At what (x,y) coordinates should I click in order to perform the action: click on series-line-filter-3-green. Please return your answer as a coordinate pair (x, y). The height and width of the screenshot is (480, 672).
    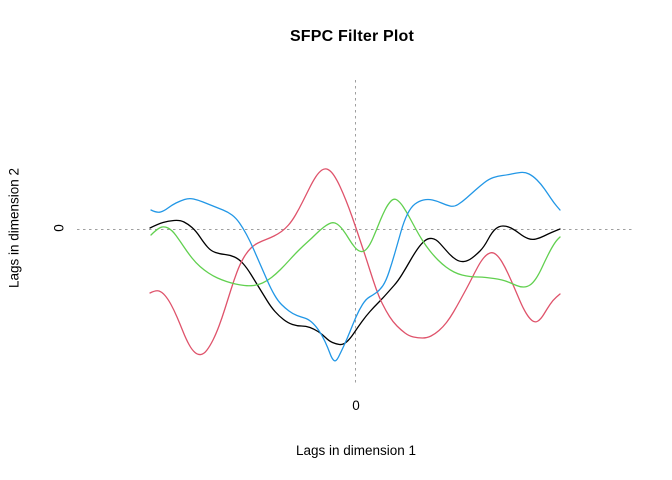
    Looking at the image, I should click on (355, 243).